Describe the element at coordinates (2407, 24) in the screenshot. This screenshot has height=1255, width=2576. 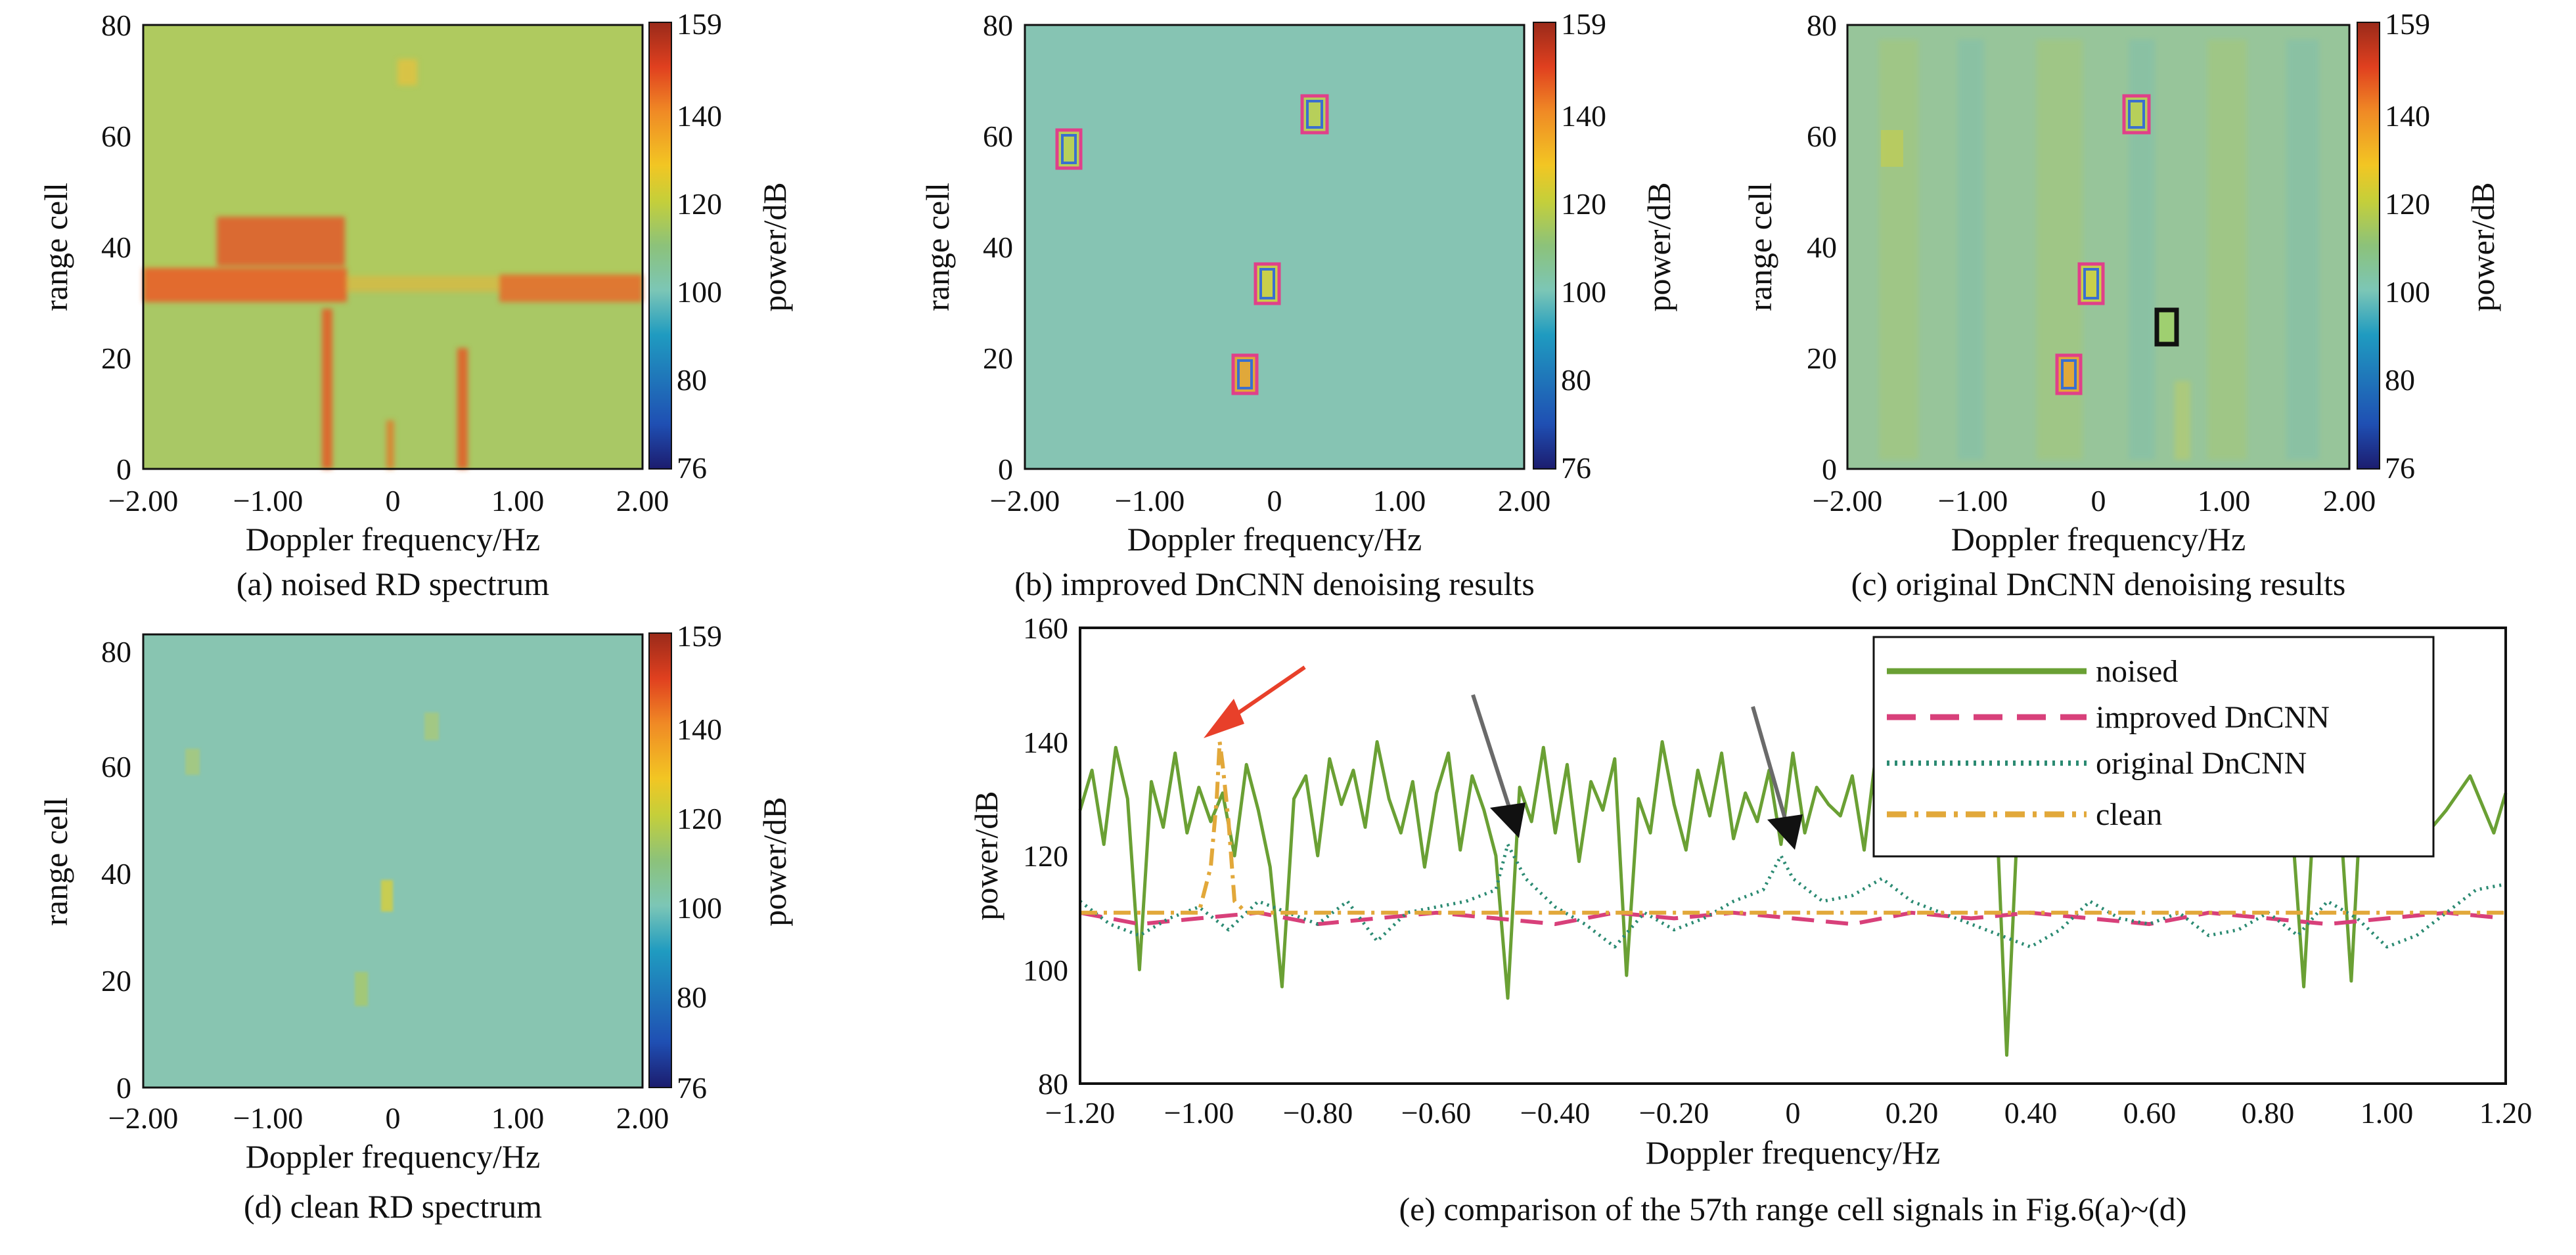
I see `panel-c-cbtick: 159` at that location.